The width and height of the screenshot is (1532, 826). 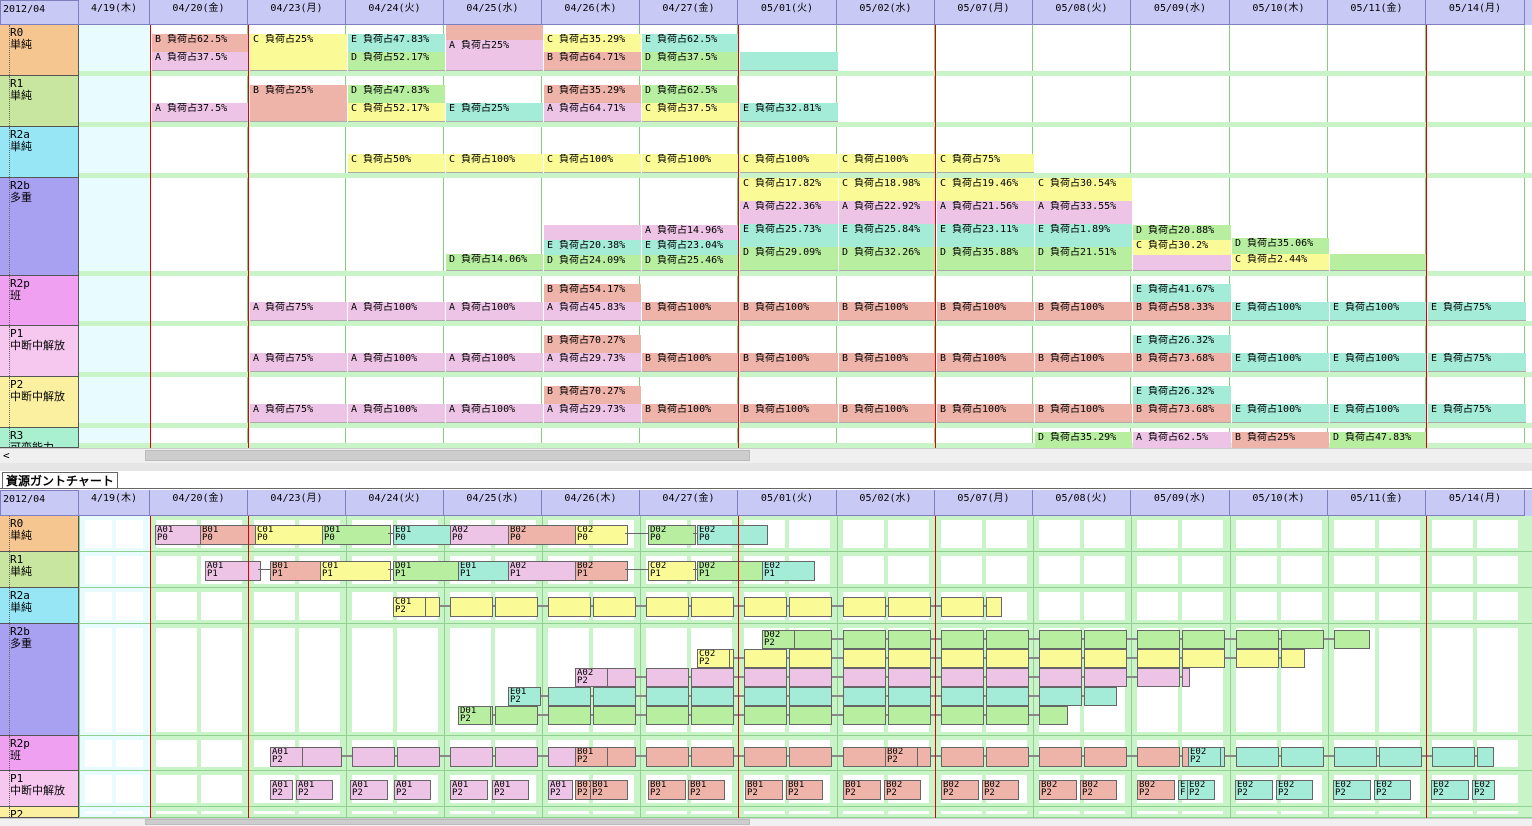 What do you see at coordinates (1182, 395) in the screenshot?
I see `load-bar: E 負荷占26.32%` at bounding box center [1182, 395].